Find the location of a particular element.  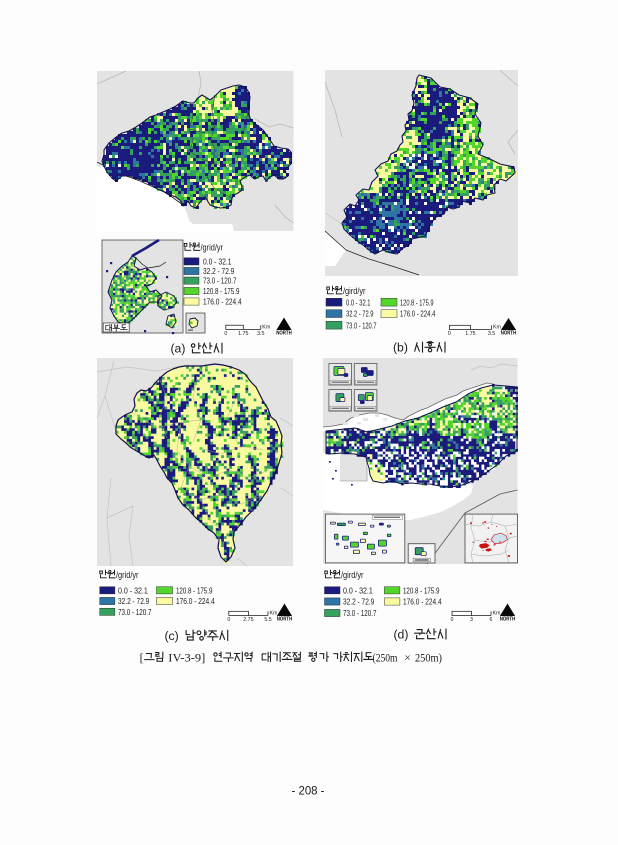

svg-text: 250m) is located at coordinates (428, 658).